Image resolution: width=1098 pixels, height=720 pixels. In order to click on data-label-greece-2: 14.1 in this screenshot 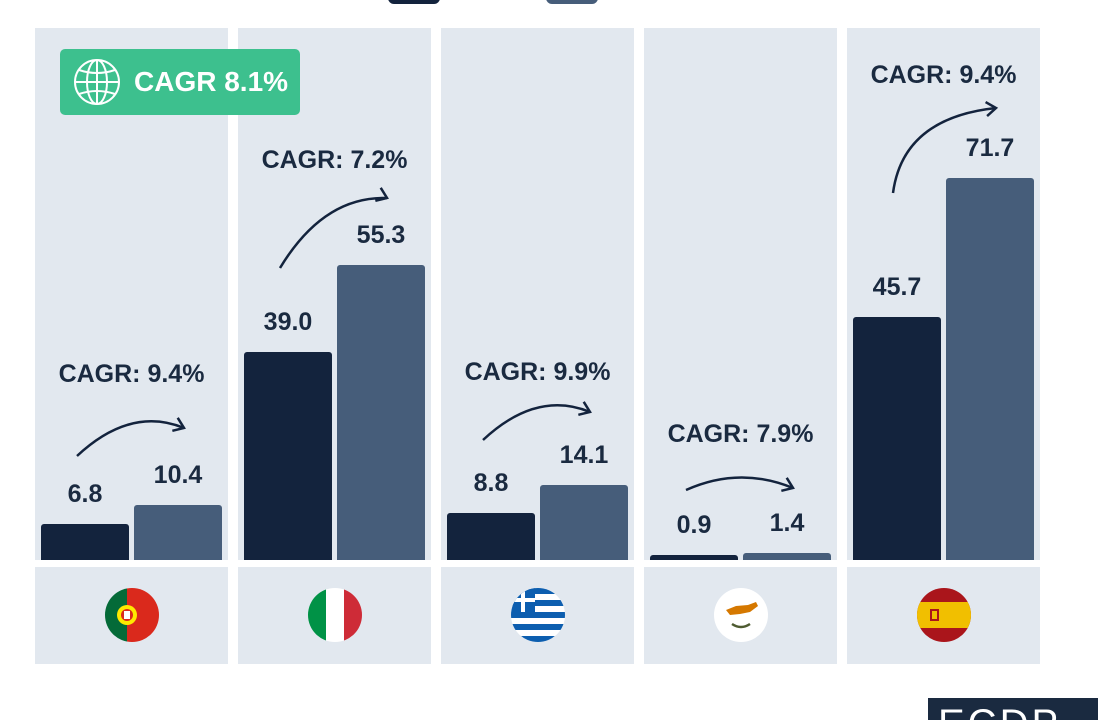, I will do `click(584, 454)`.